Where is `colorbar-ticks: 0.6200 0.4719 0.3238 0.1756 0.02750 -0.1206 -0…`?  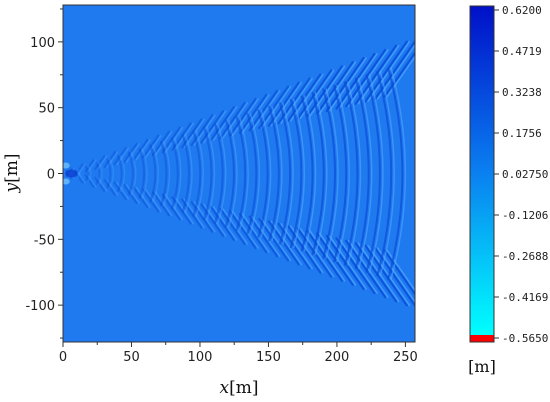 colorbar-ticks: 0.6200 0.4719 0.3238 0.1756 0.02750 -0.1206 -0… is located at coordinates (521, 174).